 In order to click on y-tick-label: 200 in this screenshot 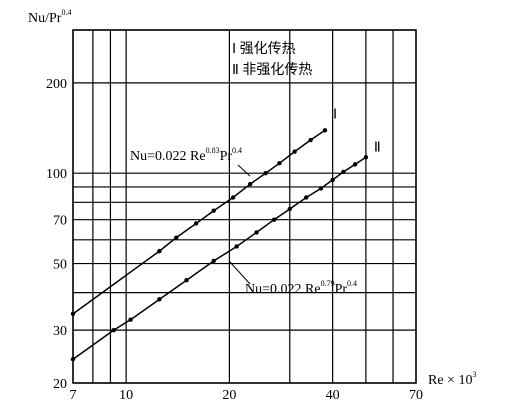, I will do `click(56, 84)`.